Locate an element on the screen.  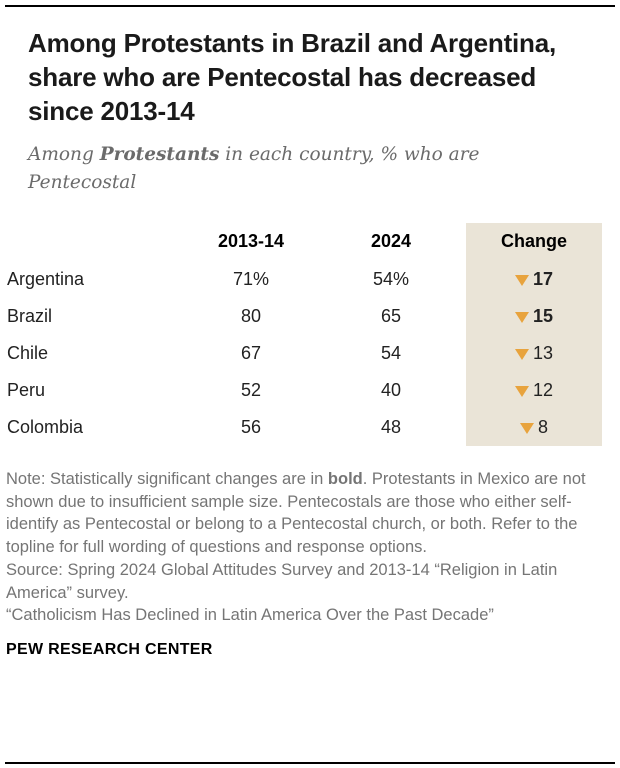
table-row-peru: Peru 52 40 12 is located at coordinates (304, 390).